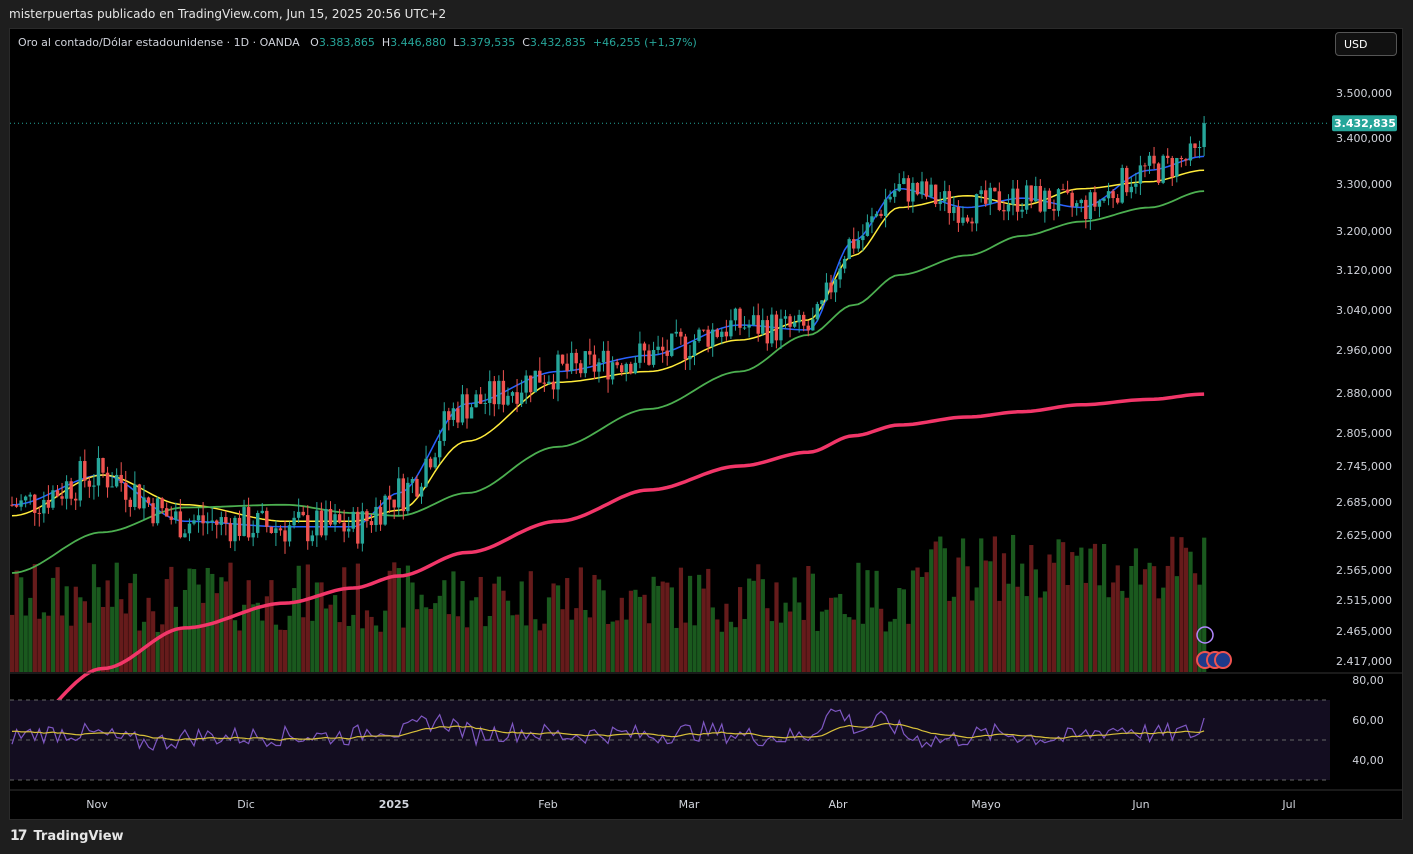 The height and width of the screenshot is (854, 1413). I want to click on open-value: 3.383,865, so click(346, 42).